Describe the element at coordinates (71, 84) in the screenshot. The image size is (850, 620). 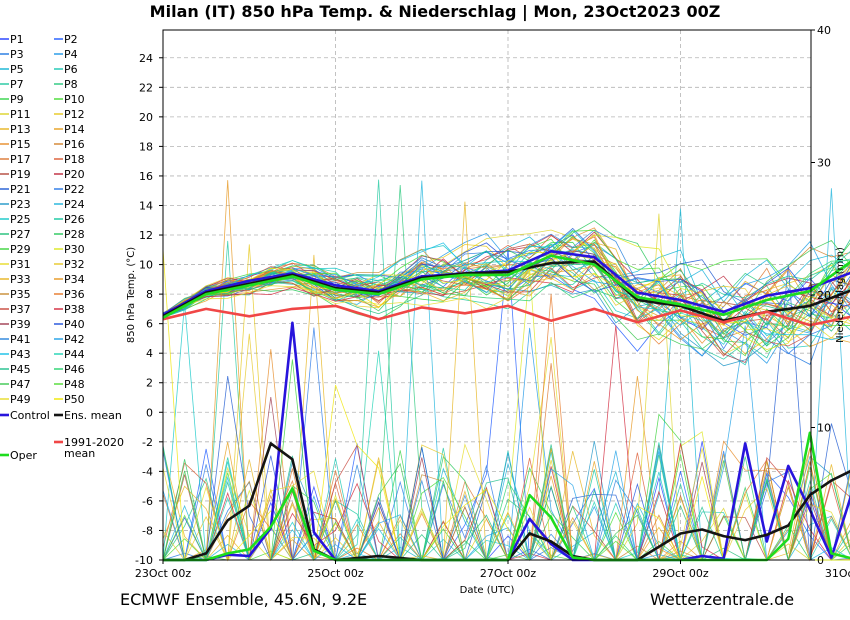
I see `legend-label: P8` at that location.